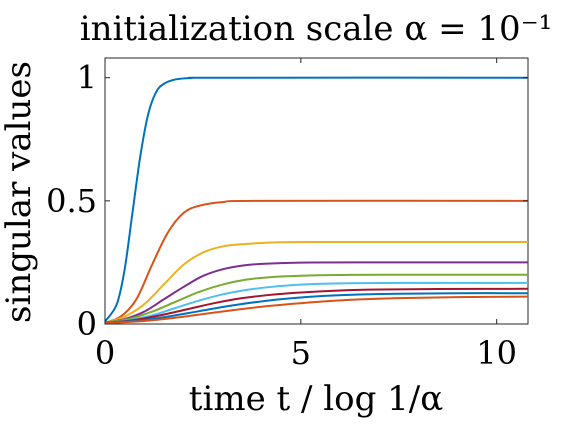 The height and width of the screenshot is (426, 584). I want to click on chart-title: initialization scale α = 10⁻¹, so click(316, 29).